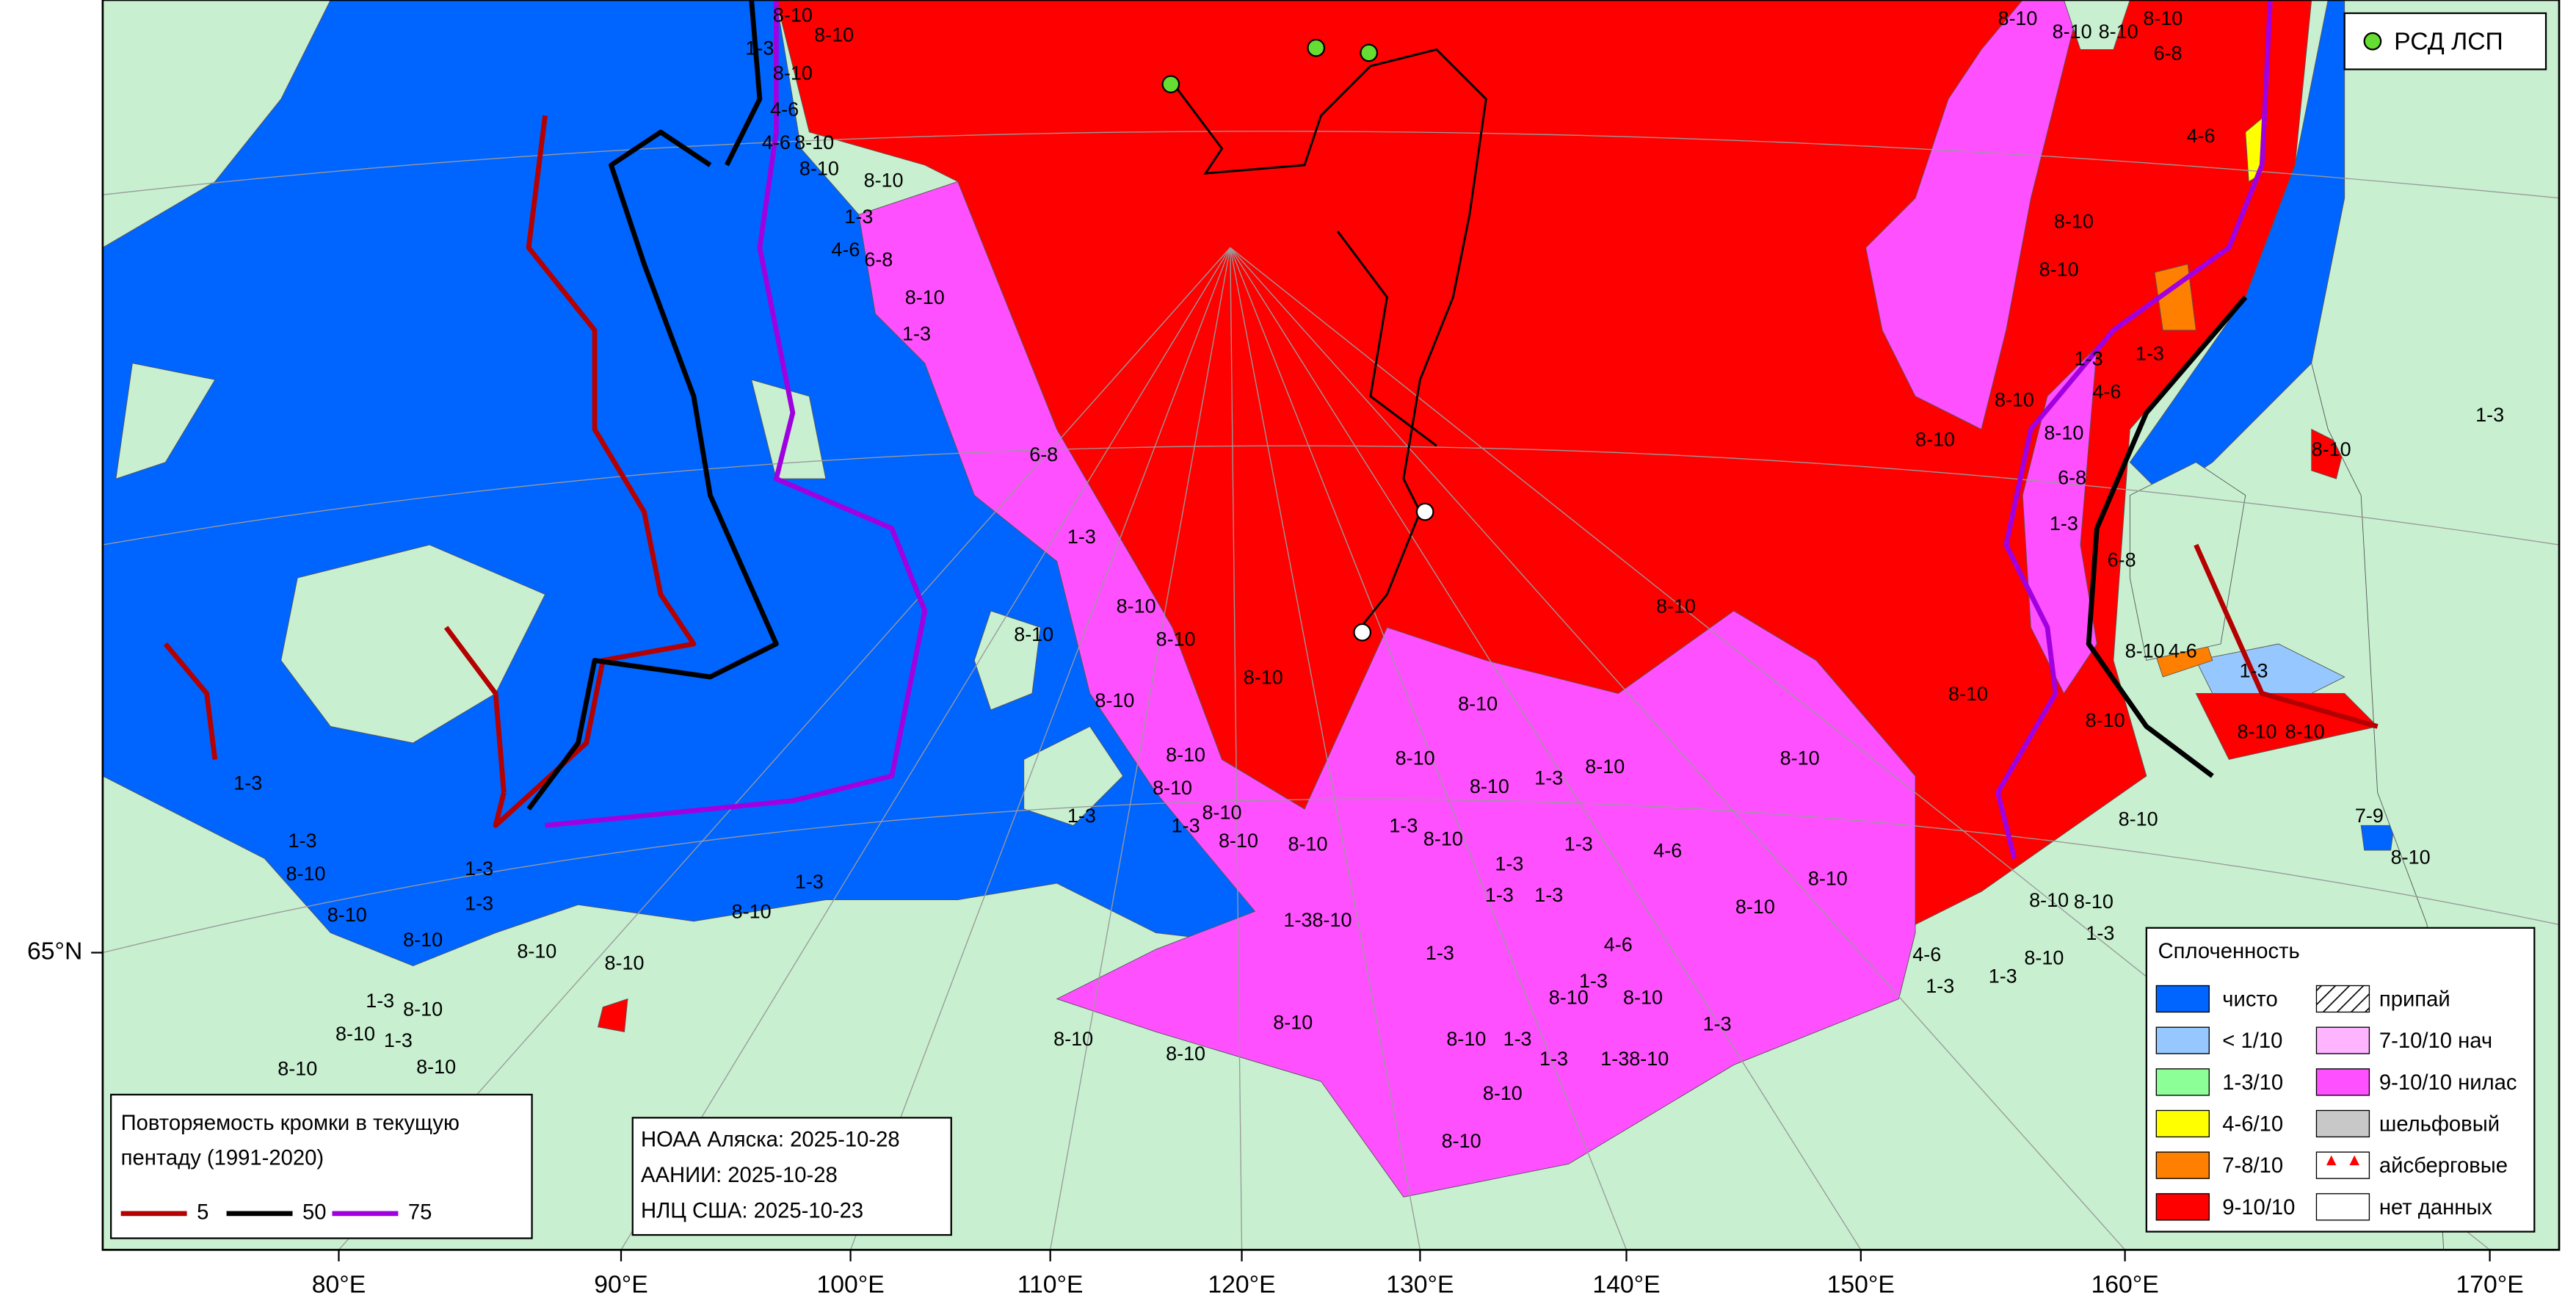  What do you see at coordinates (2448, 1083) in the screenshot?
I see `legend-label: 9-10/10 нилас` at bounding box center [2448, 1083].